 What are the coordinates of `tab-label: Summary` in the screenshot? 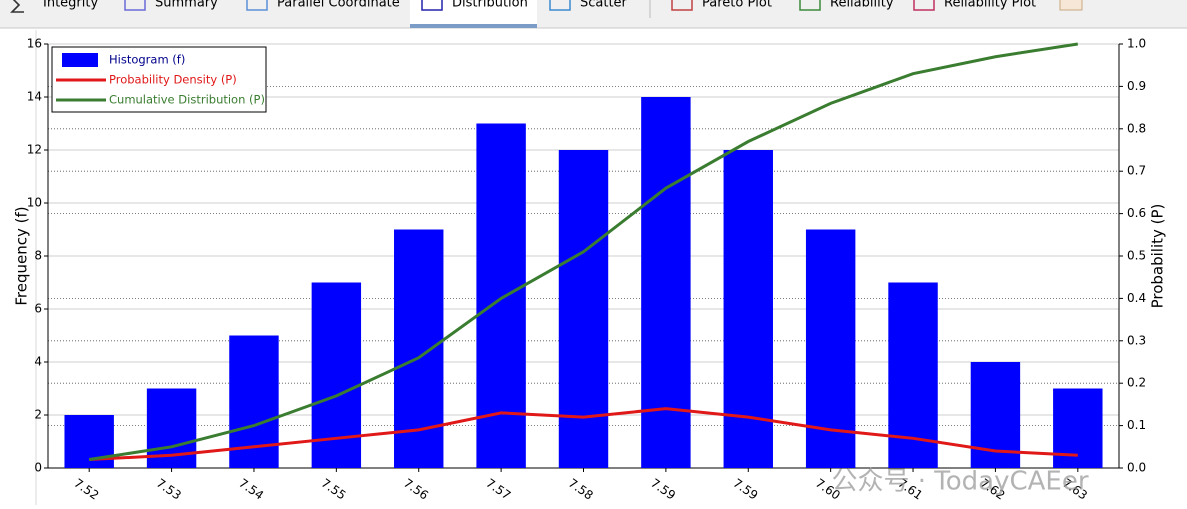 It's located at (186, 5).